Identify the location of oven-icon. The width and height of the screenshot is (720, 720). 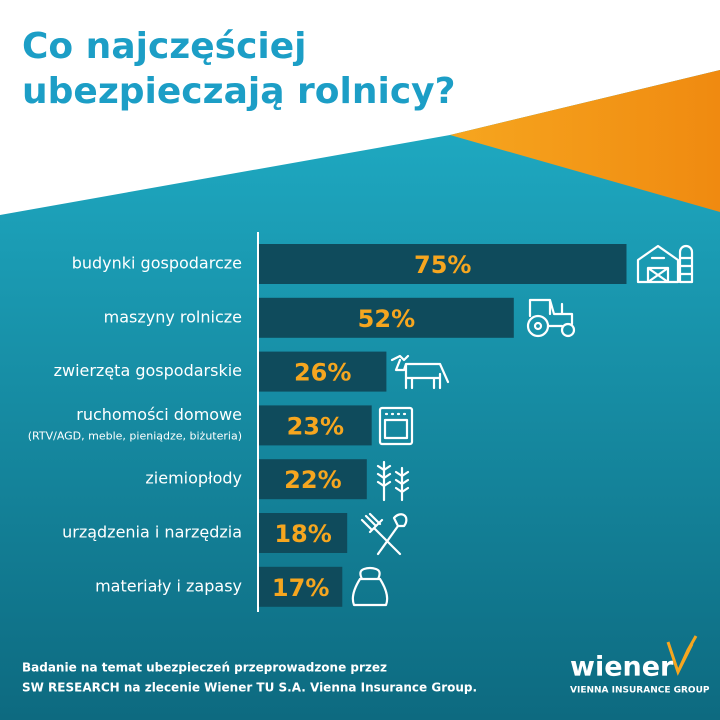
(396, 426).